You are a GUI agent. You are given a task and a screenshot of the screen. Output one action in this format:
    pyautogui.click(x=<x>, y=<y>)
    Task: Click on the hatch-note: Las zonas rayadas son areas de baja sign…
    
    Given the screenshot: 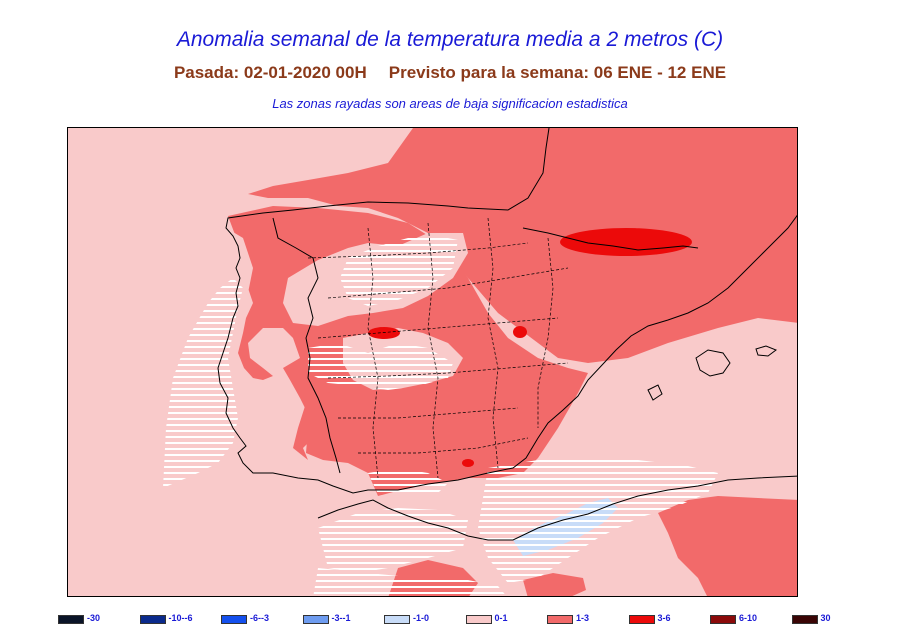 What is the action you would take?
    pyautogui.click(x=450, y=103)
    